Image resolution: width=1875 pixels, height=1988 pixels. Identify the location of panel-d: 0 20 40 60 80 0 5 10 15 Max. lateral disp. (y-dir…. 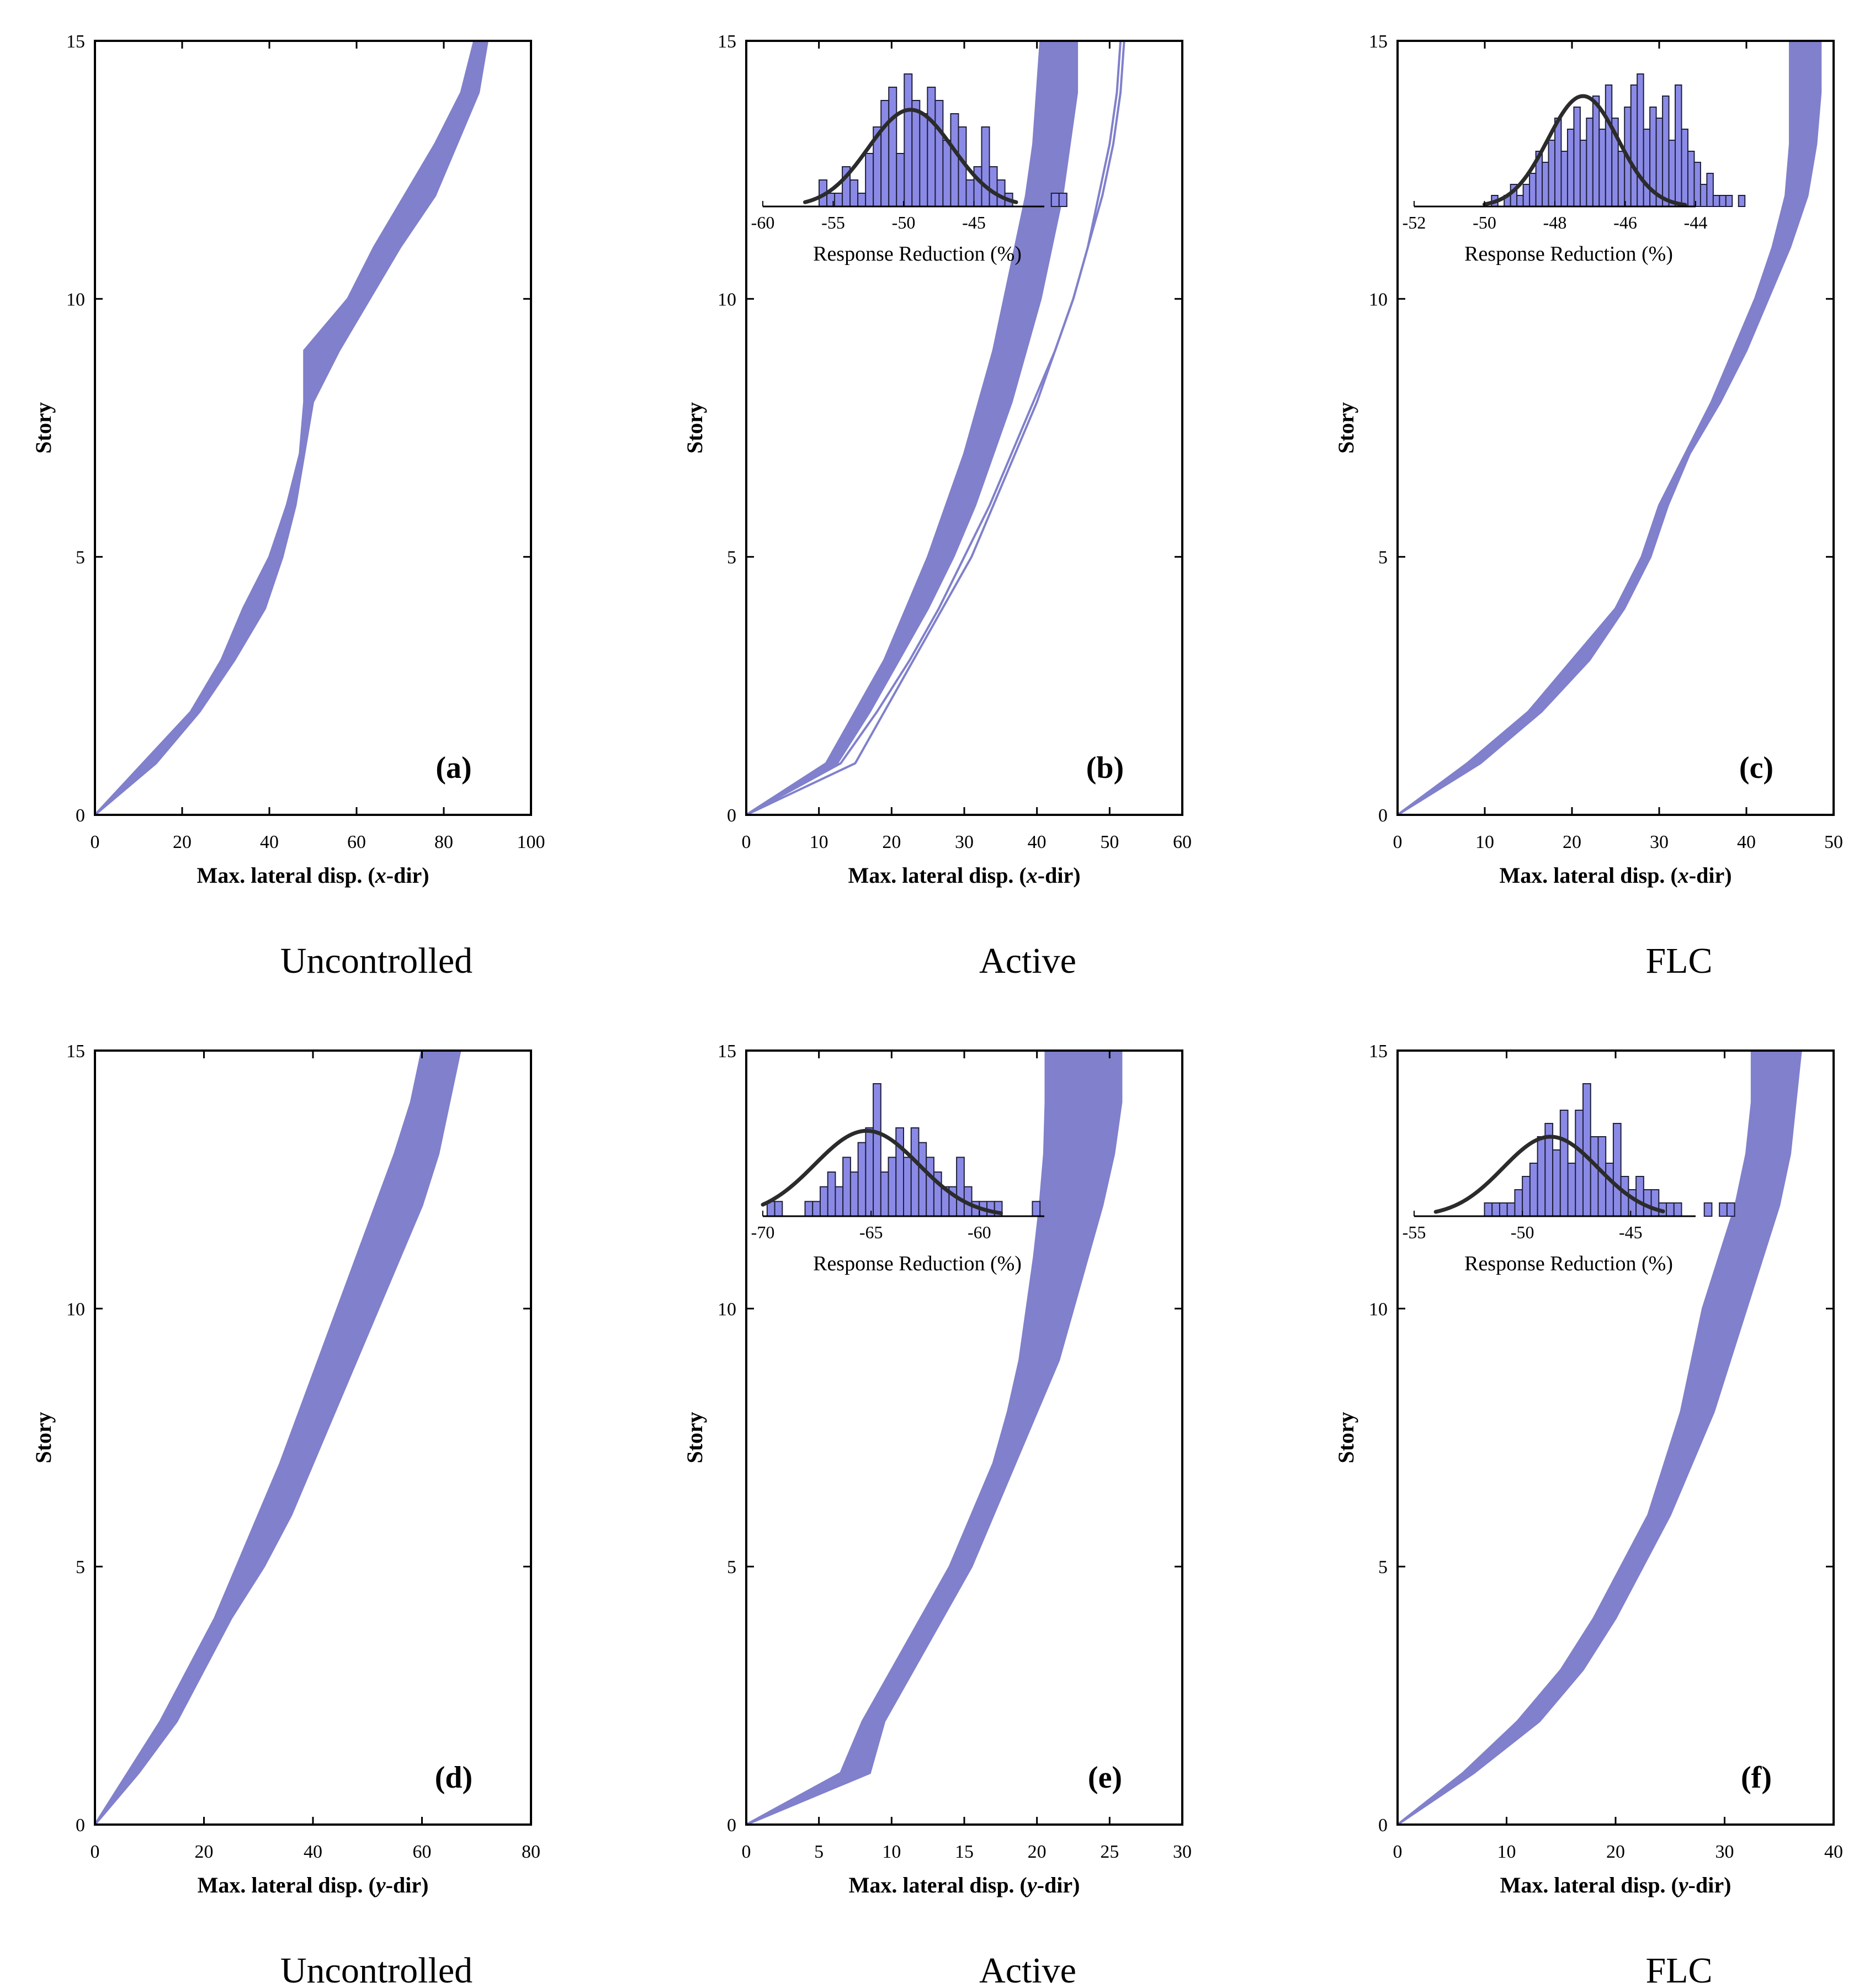
(285, 1514).